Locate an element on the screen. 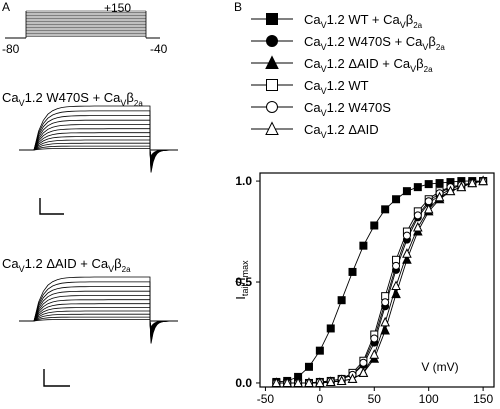 Image resolution: width=500 pixels, height=409 pixels. protocol-end-label: -40 is located at coordinates (159, 49).